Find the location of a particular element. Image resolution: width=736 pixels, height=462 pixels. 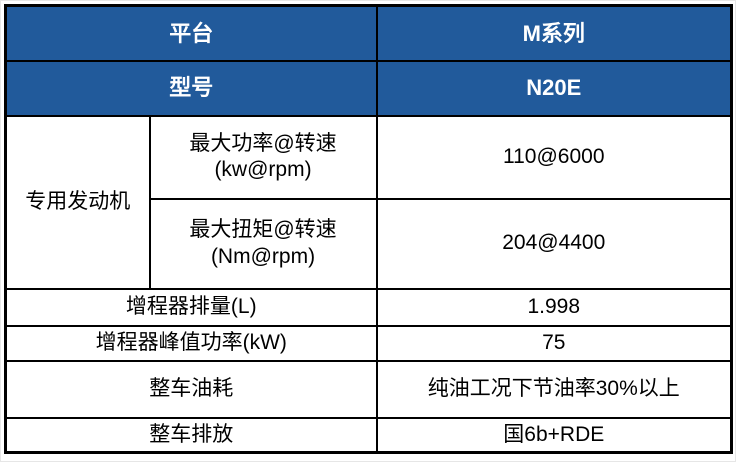

max-power-label-cell: 最大功率@转速 (kw@rpm) is located at coordinates (263, 157).